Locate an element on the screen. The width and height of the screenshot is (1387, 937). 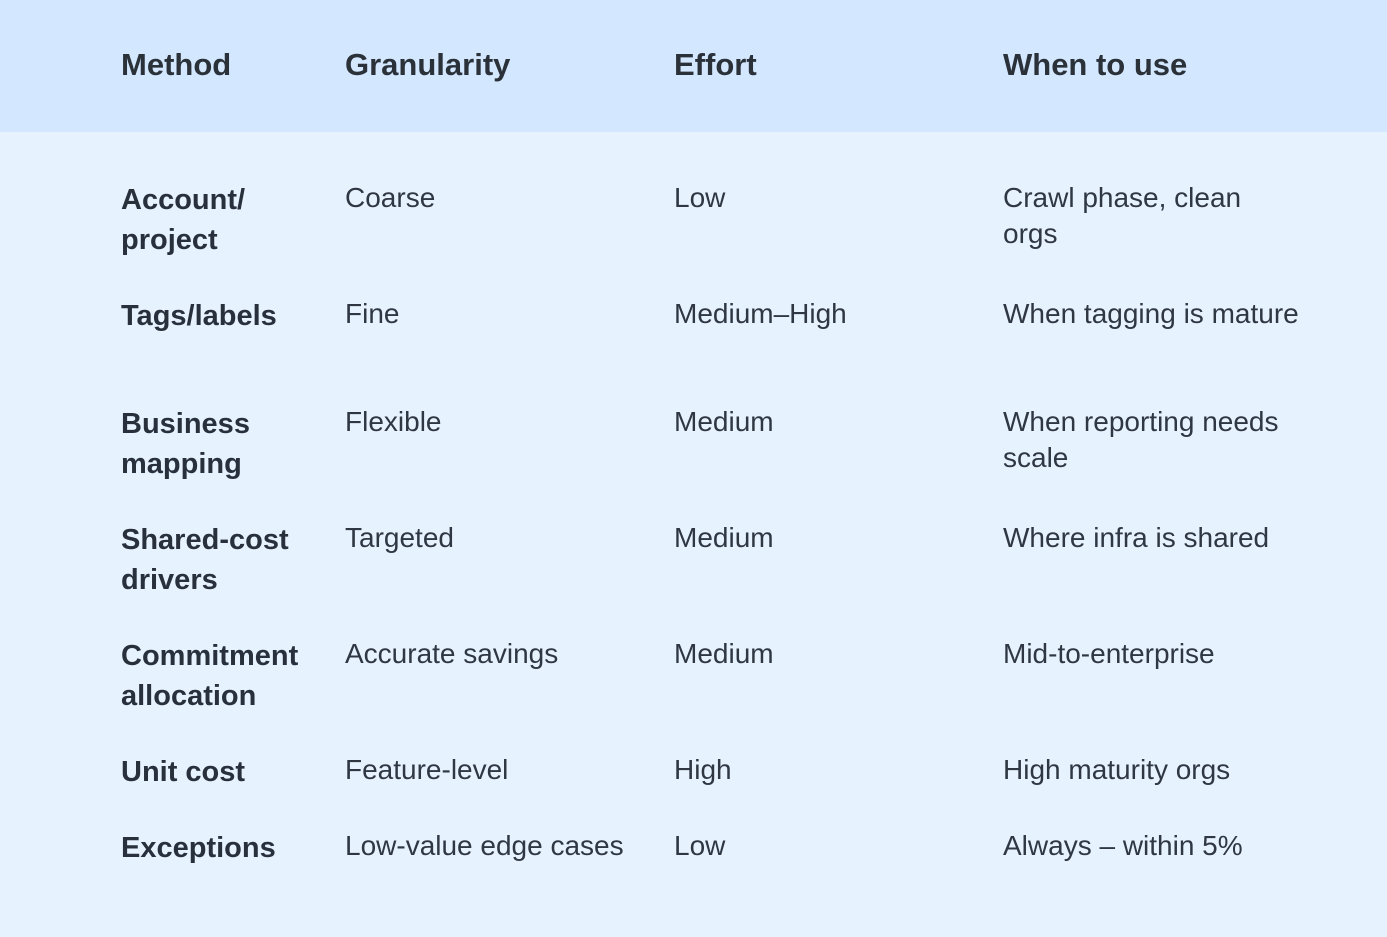
when-to-use-cell: When tagging is mature is located at coordinates (1151, 313).